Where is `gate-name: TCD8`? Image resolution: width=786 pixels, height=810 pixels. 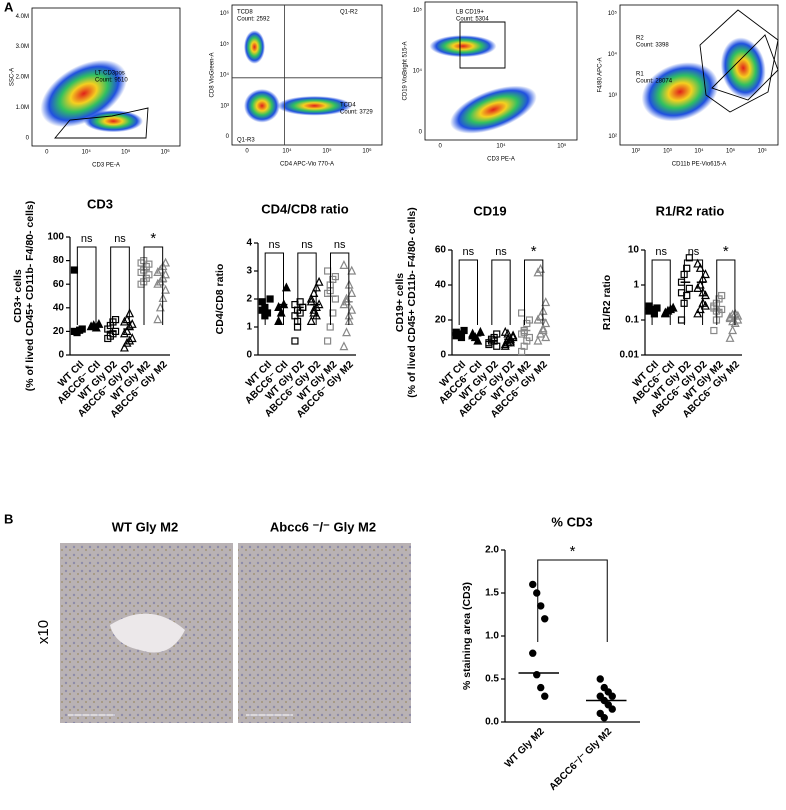
gate-name: TCD8 is located at coordinates (245, 13).